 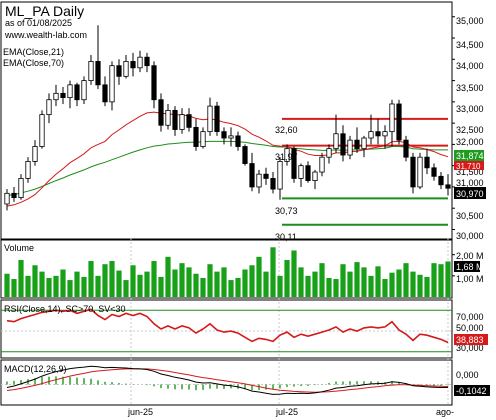 I want to click on ema70-value-tag: 31,874, so click(x=470, y=156).